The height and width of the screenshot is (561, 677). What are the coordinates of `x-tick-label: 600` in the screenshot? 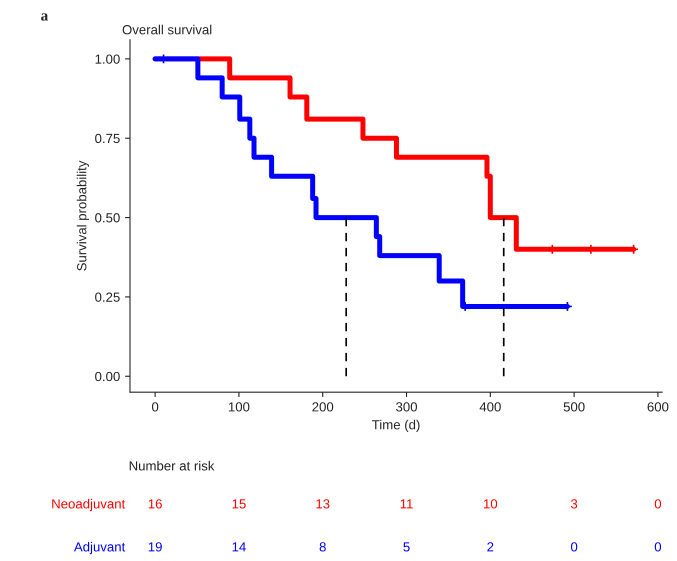 It's located at (658, 407).